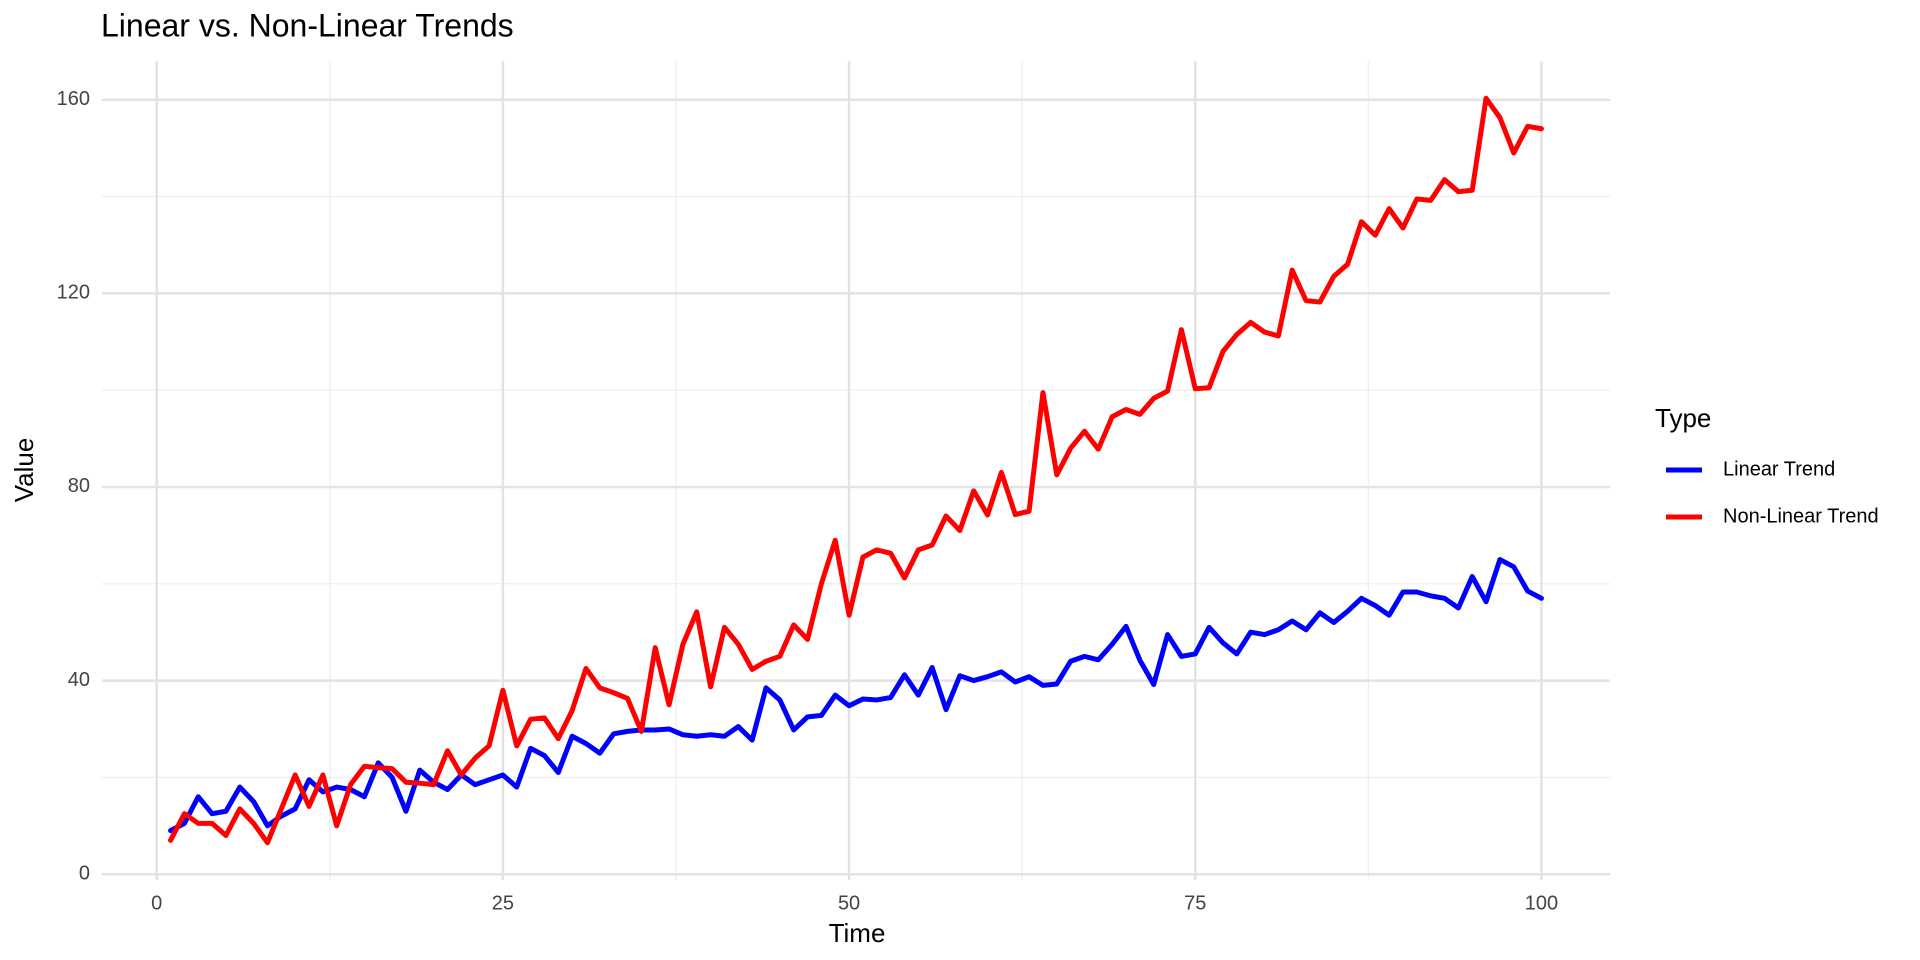 This screenshot has width=1920, height=960. Describe the element at coordinates (73, 99) in the screenshot. I see `y-tick-label: 160` at that location.